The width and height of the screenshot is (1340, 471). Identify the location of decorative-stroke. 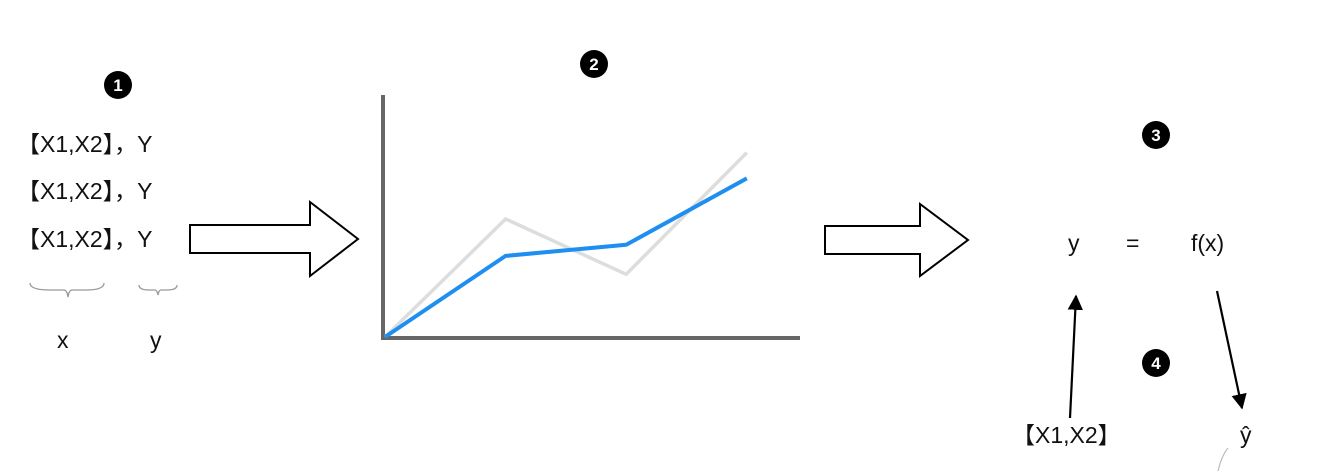
(1223, 459).